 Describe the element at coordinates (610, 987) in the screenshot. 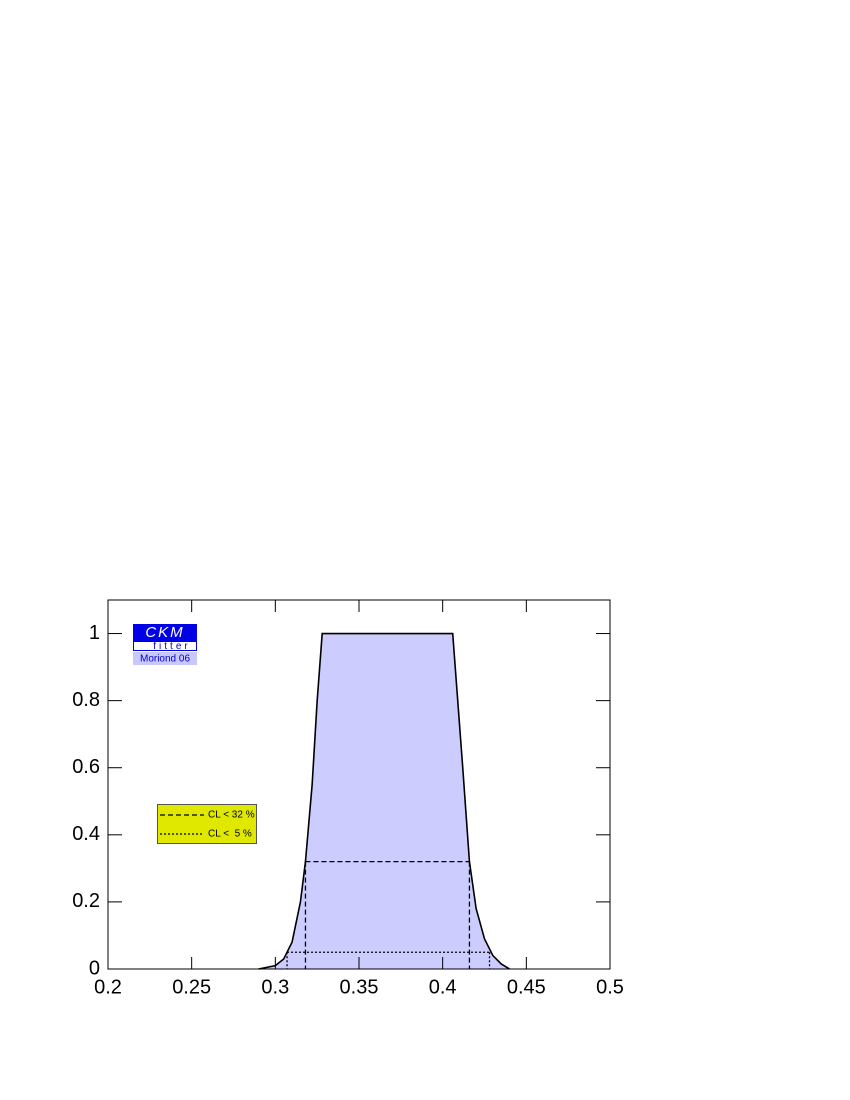

I see `x-tick-label: 0.5` at that location.